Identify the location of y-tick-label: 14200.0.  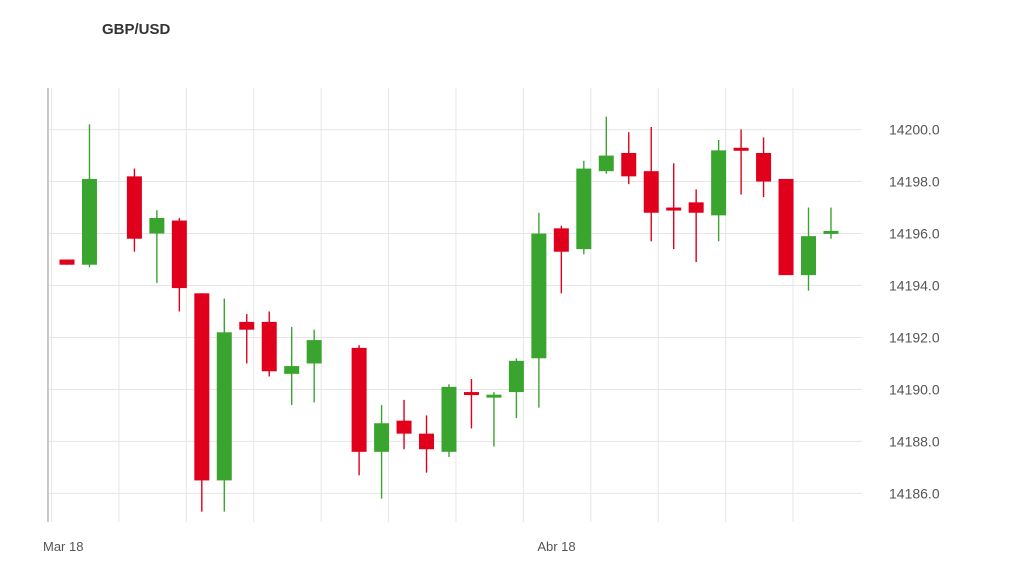
(914, 130).